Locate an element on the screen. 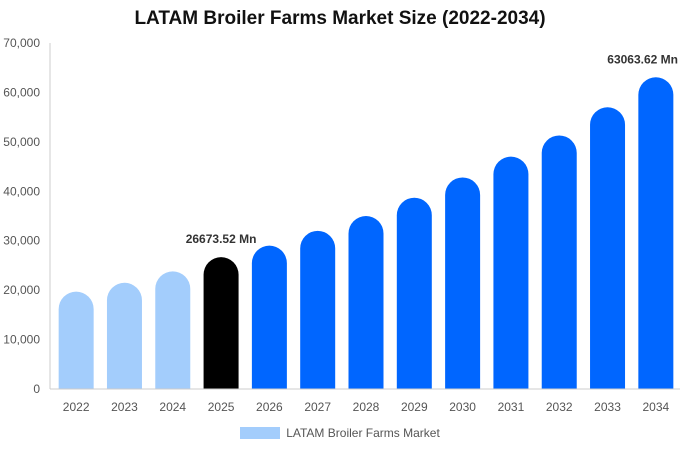  bar-2023 is located at coordinates (124, 335).